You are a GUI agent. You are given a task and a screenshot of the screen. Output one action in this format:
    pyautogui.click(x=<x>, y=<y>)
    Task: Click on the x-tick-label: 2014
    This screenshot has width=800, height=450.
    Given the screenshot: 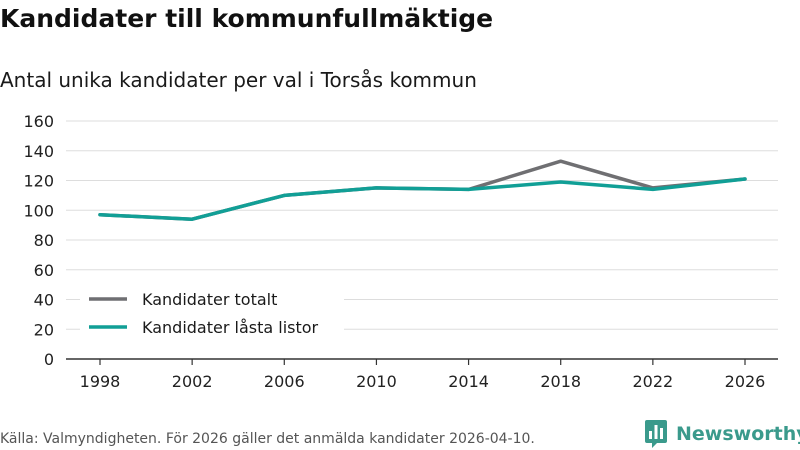 What is the action you would take?
    pyautogui.click(x=468, y=381)
    